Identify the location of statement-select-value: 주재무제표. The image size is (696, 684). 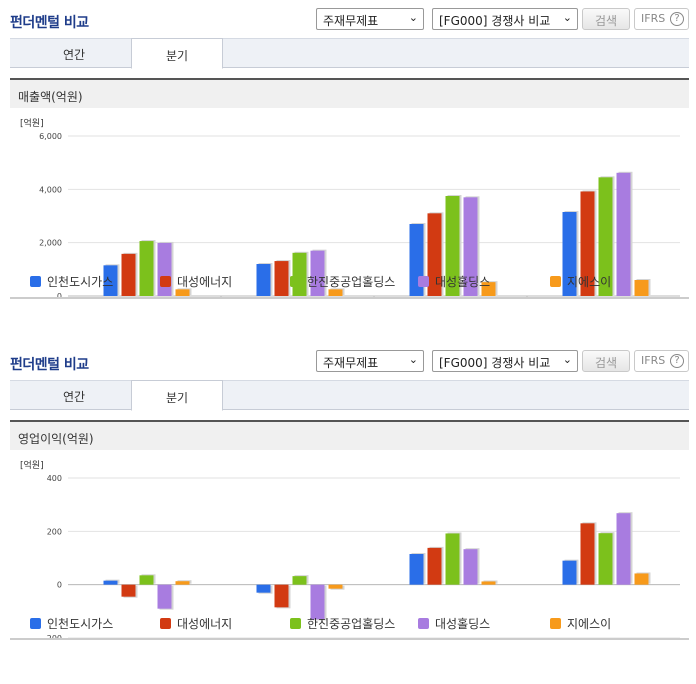
(351, 21).